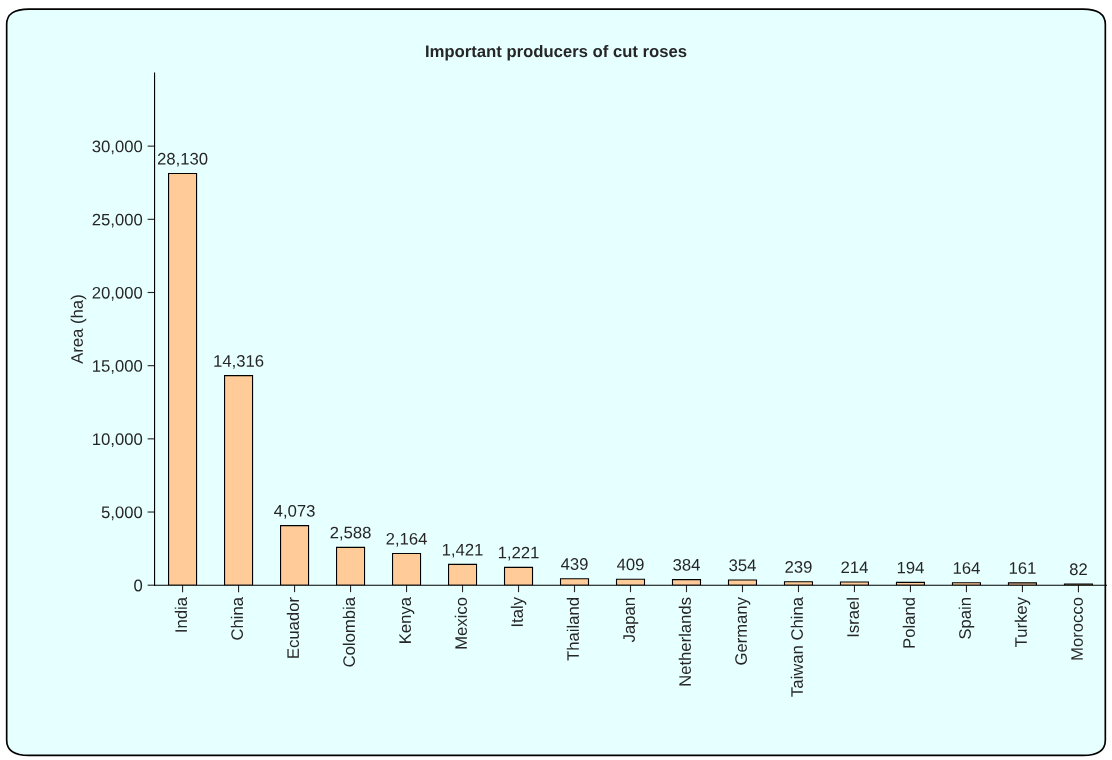 The image size is (1112, 760). What do you see at coordinates (684, 641) in the screenshot?
I see `x-tick-label: Netherlands` at bounding box center [684, 641].